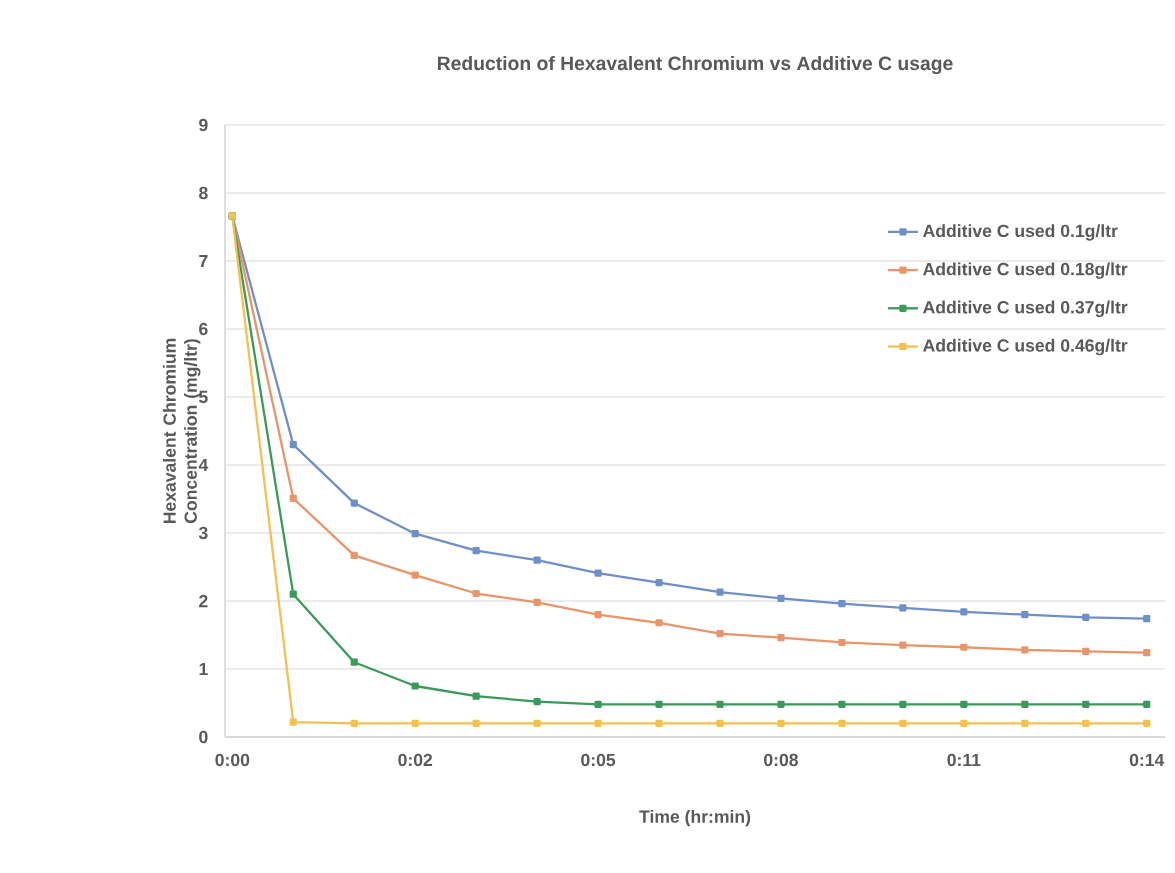 The height and width of the screenshot is (873, 1175). Describe the element at coordinates (1020, 232) in the screenshot. I see `legend-label: Additive C used 0.1g/ltr` at that location.